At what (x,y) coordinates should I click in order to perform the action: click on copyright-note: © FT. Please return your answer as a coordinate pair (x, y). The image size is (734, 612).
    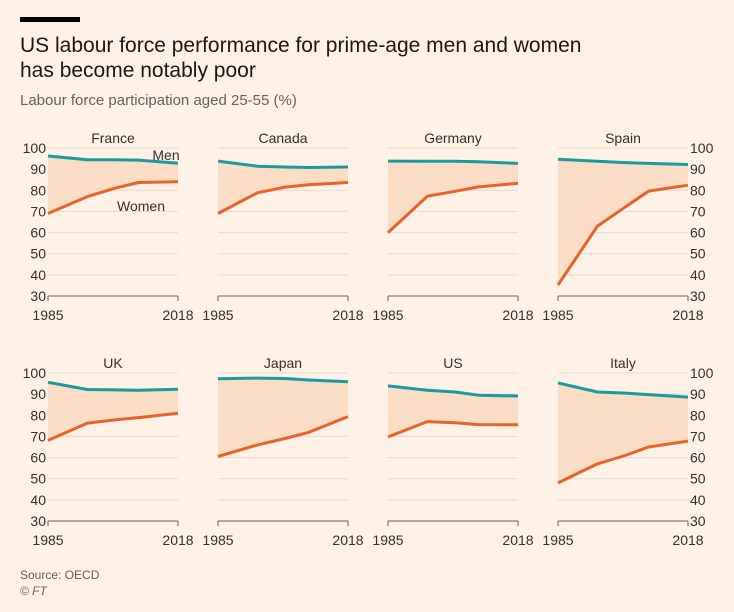
    Looking at the image, I should click on (33, 591).